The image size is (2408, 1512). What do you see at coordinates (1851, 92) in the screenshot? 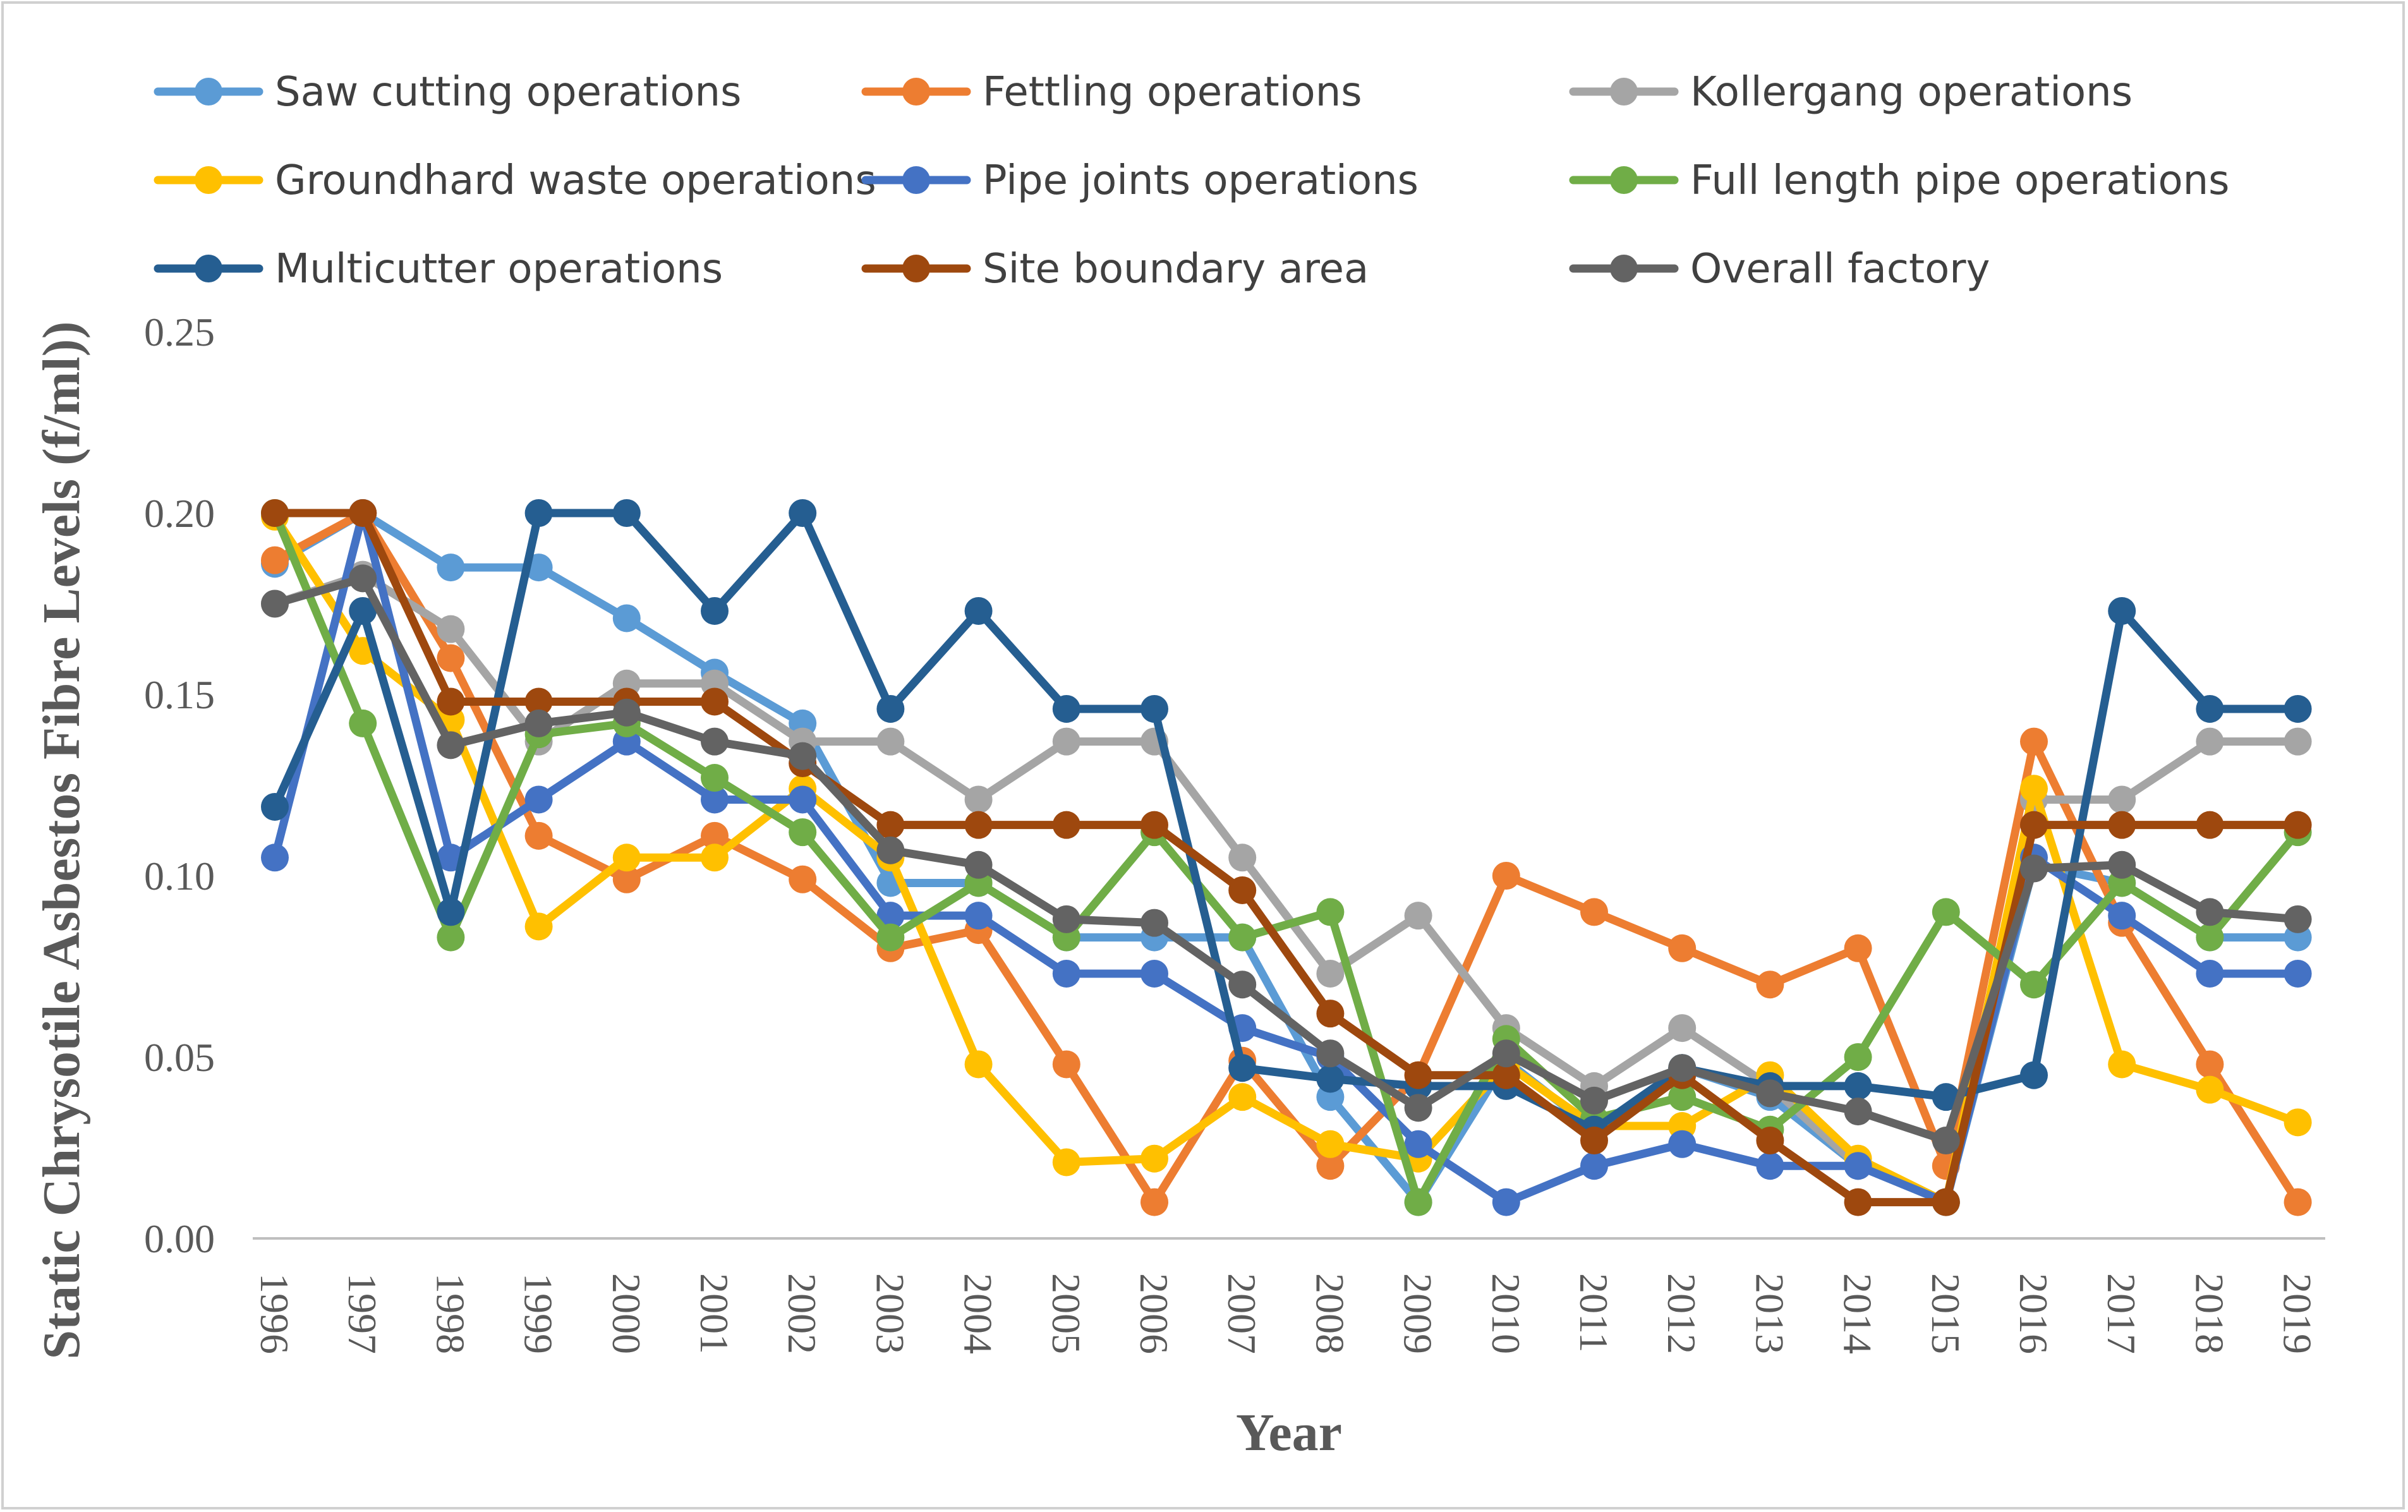
I see `legend-item: Kollergang operations` at bounding box center [1851, 92].